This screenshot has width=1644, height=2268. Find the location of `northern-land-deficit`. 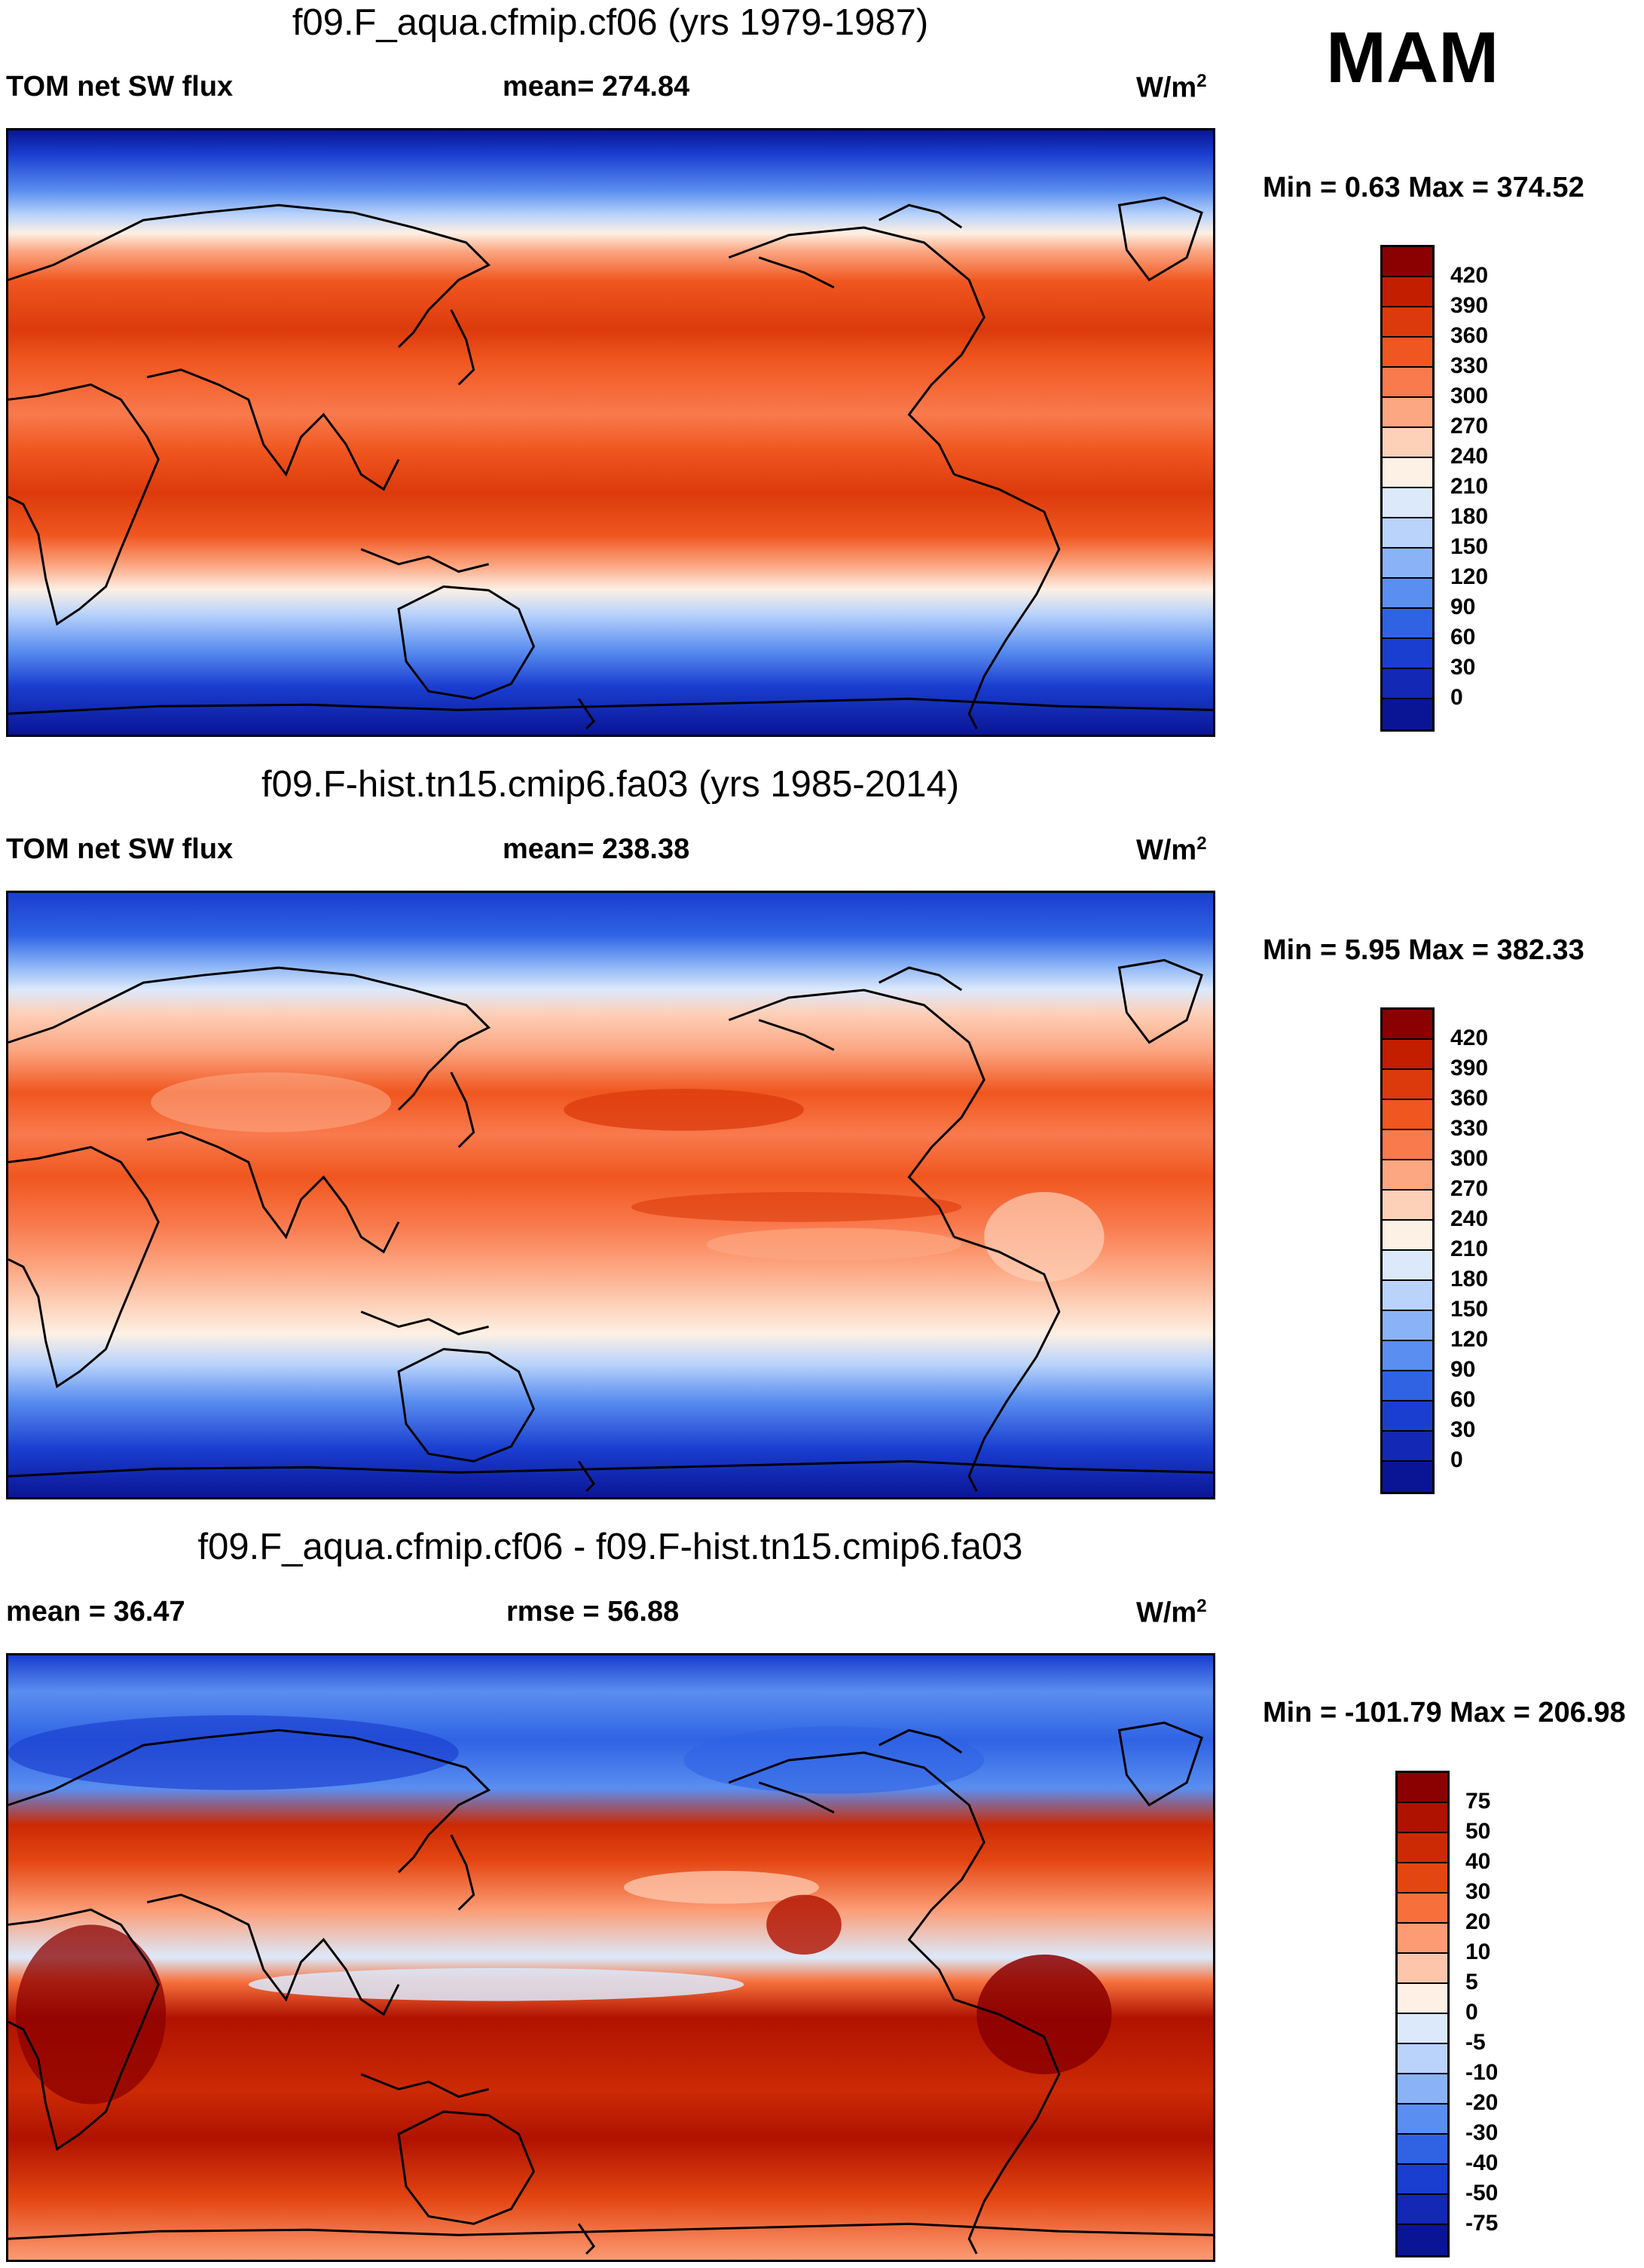

northern-land-deficit is located at coordinates (233, 1752).